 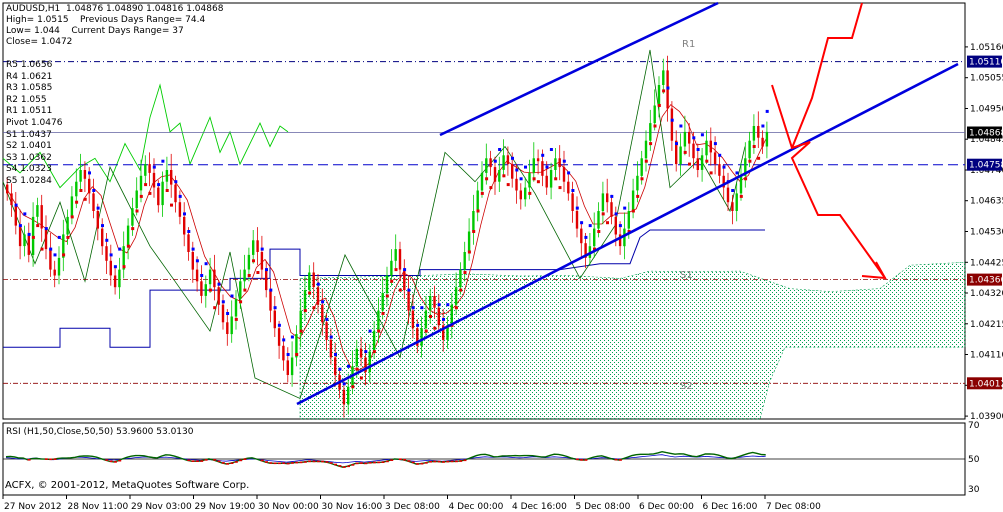 I want to click on y-tick-label: 1.03900, so click(x=986, y=417).